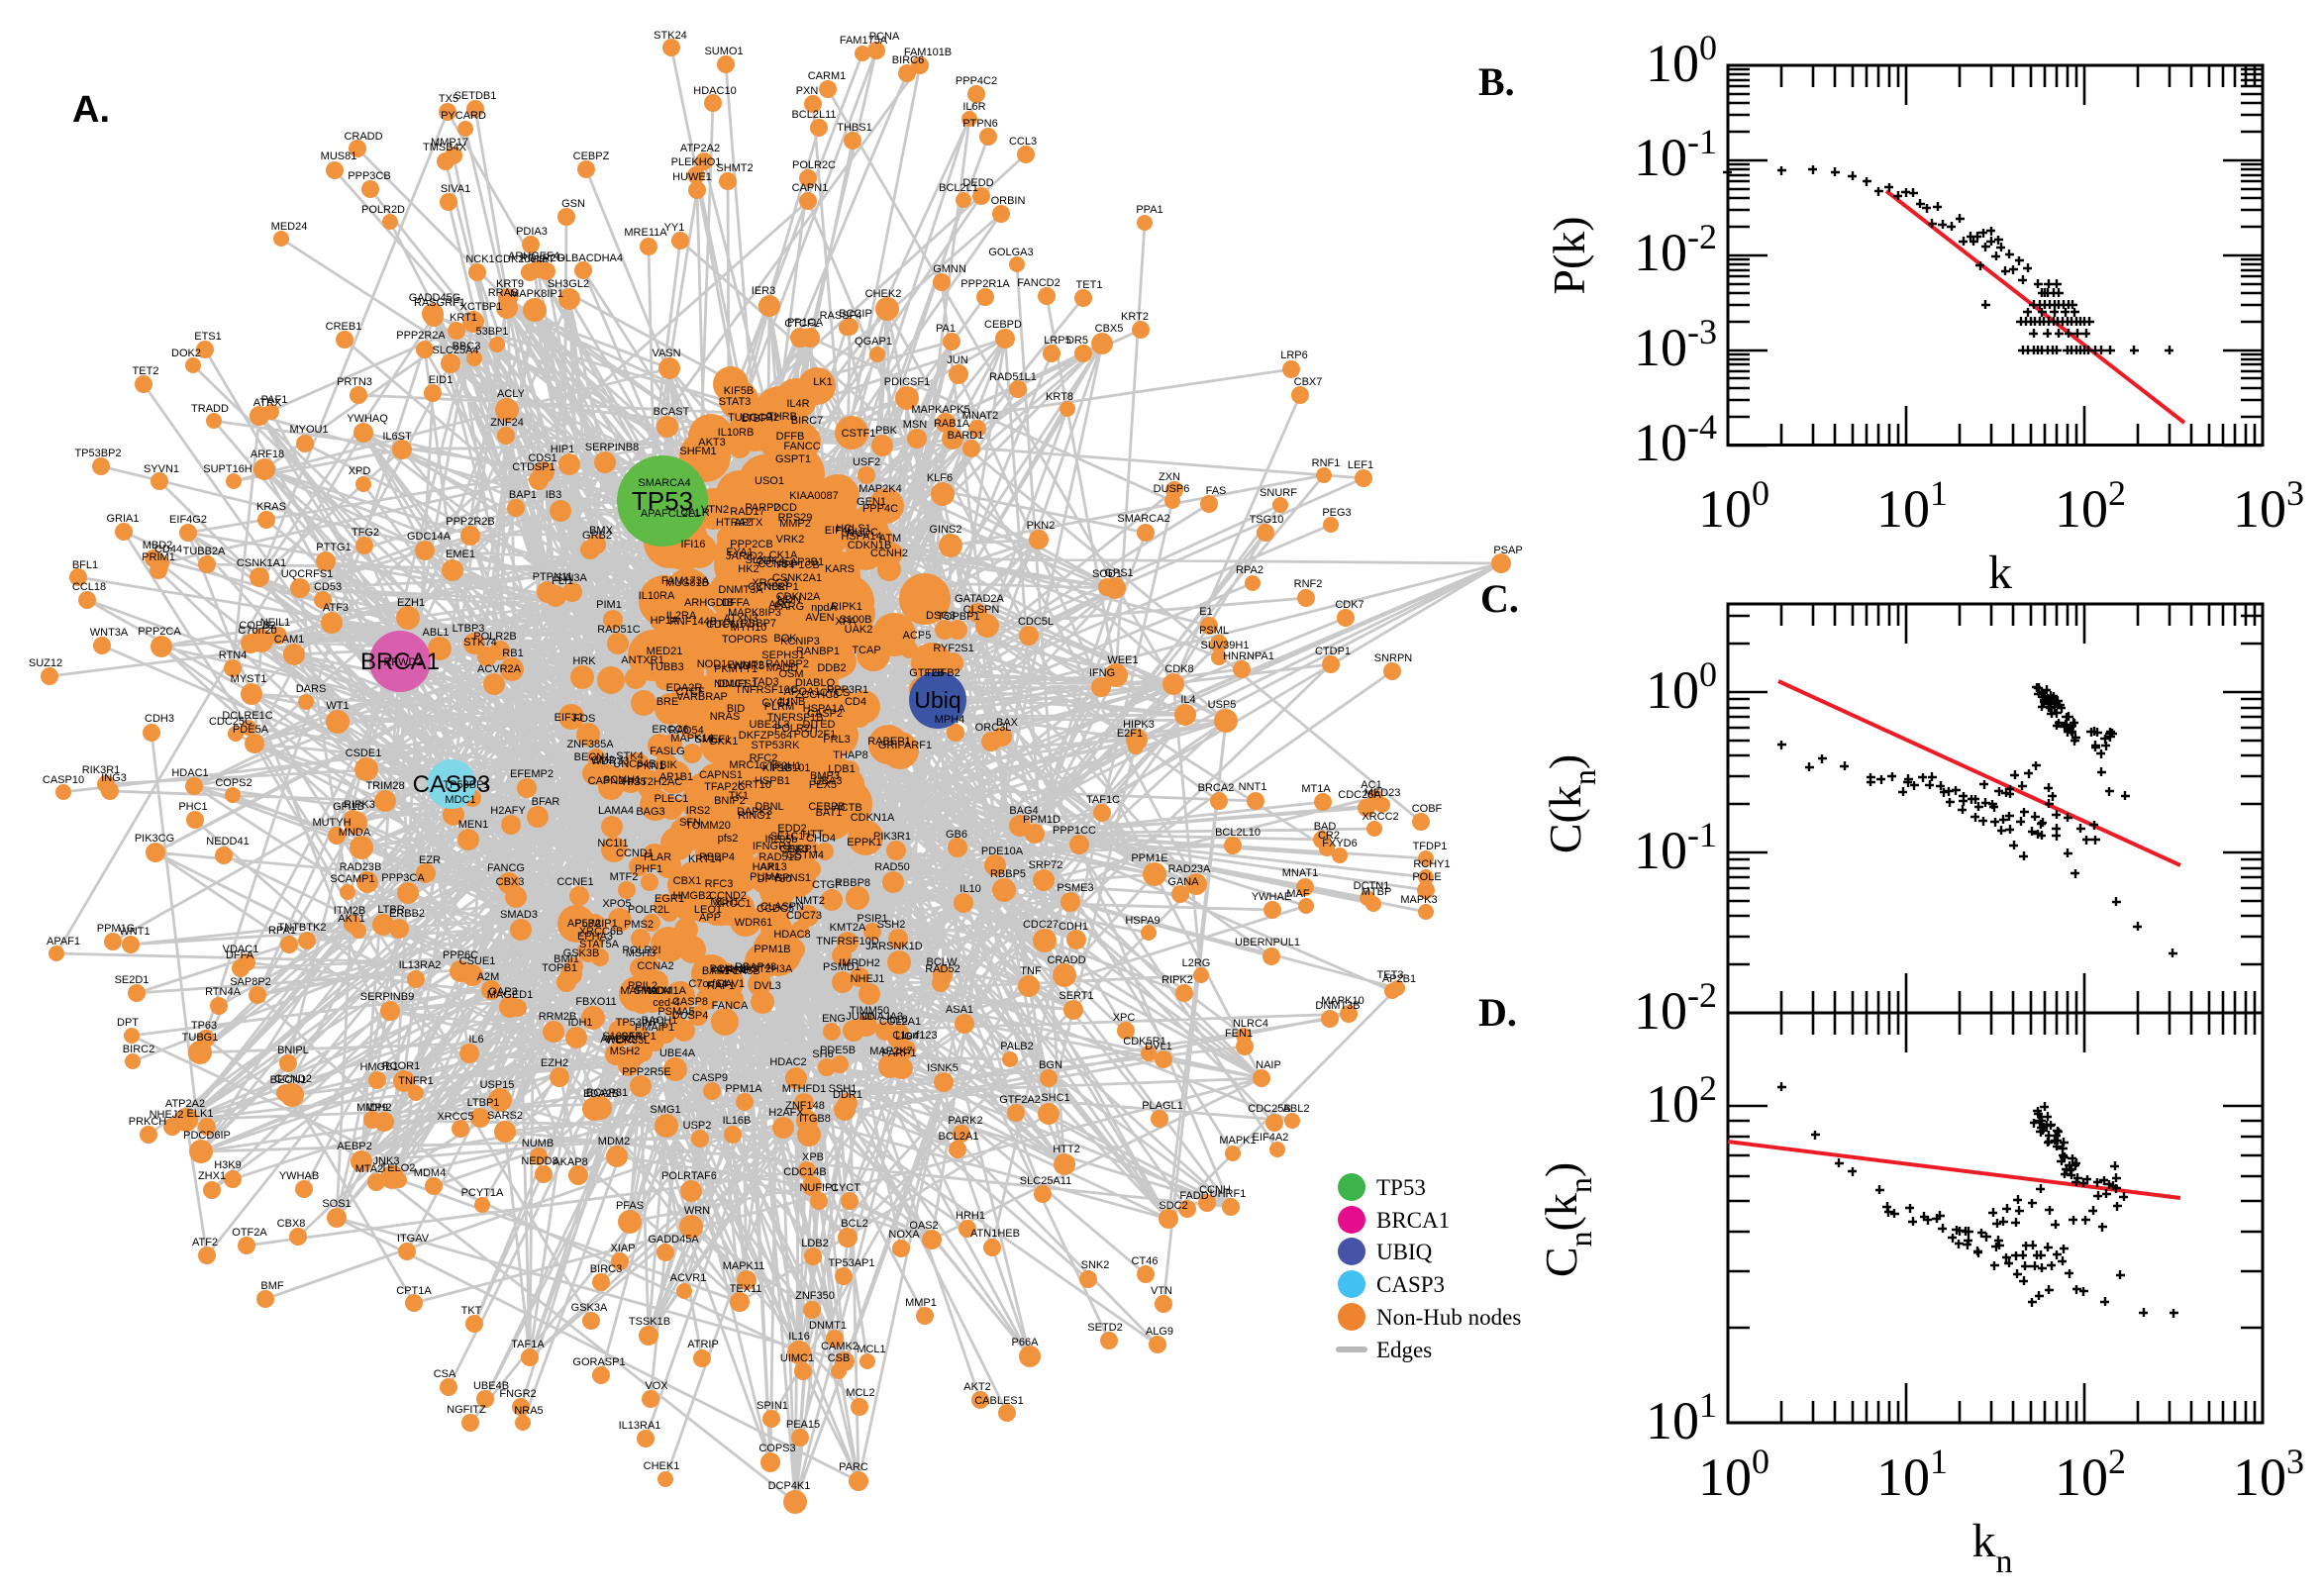  I want to click on svg-text: DEDD, so click(977, 183).